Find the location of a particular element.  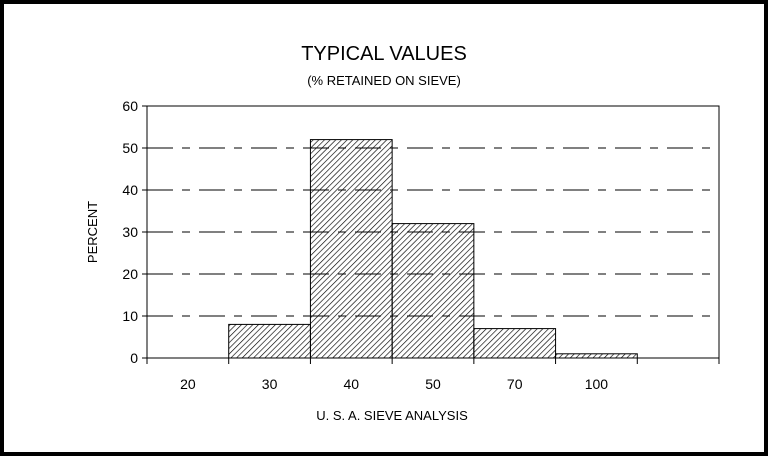

y-tick-label: 50 is located at coordinates (130, 148).